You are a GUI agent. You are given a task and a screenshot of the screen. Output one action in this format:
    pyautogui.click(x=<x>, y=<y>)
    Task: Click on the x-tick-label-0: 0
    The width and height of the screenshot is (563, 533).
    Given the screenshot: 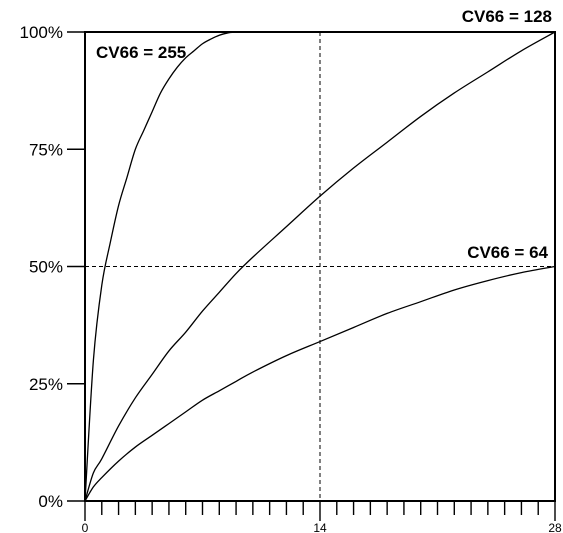 What is the action you would take?
    pyautogui.click(x=85, y=527)
    